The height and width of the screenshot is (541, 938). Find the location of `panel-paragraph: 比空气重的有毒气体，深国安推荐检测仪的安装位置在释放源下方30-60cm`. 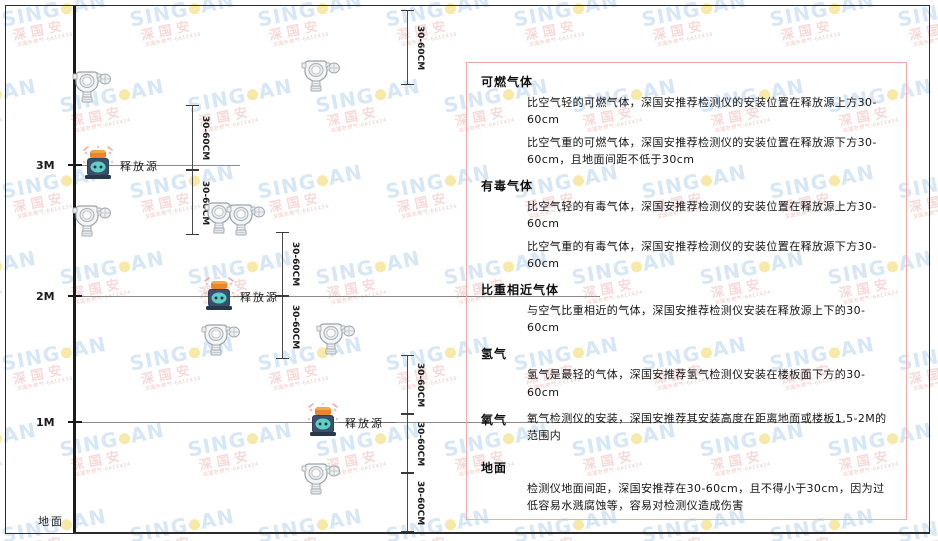

panel-paragraph: 比空气重的有毒气体，深国安推荐检测仪的安装位置在释放源下方30-60cm is located at coordinates (702, 255).